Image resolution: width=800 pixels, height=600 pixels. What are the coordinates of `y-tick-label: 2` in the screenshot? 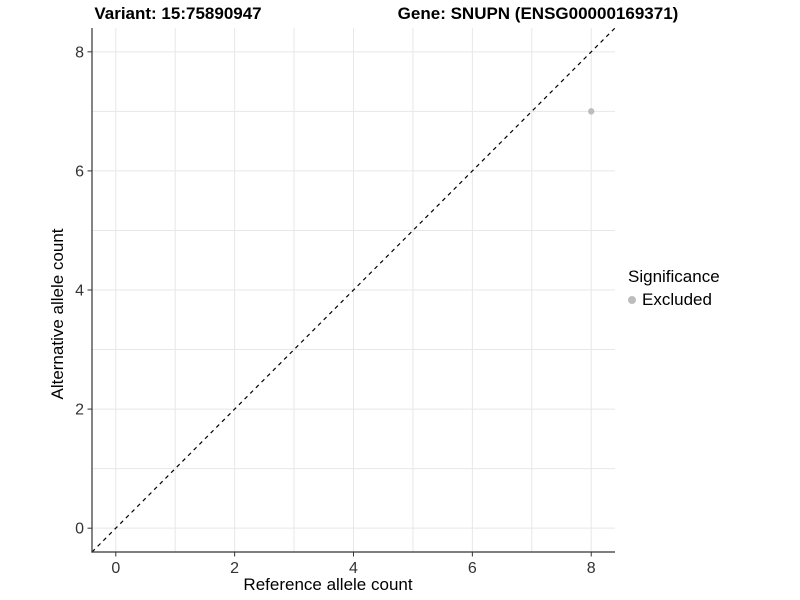 It's located at (79, 410).